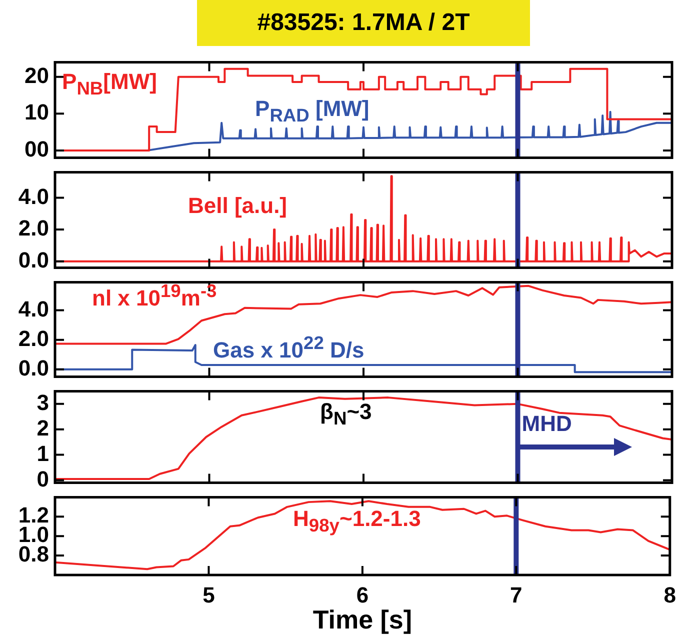 This screenshot has height=637, width=684. Describe the element at coordinates (357, 522) in the screenshot. I see `series-label: H$_{98y}$~1.2-1.3` at that location.